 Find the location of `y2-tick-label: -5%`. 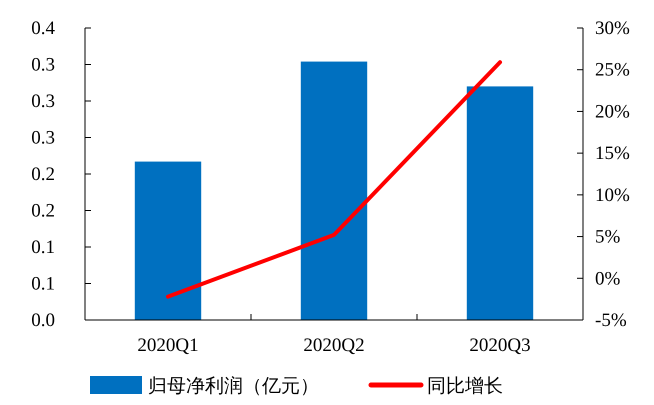

y2-tick-label: -5% is located at coordinates (611, 320).